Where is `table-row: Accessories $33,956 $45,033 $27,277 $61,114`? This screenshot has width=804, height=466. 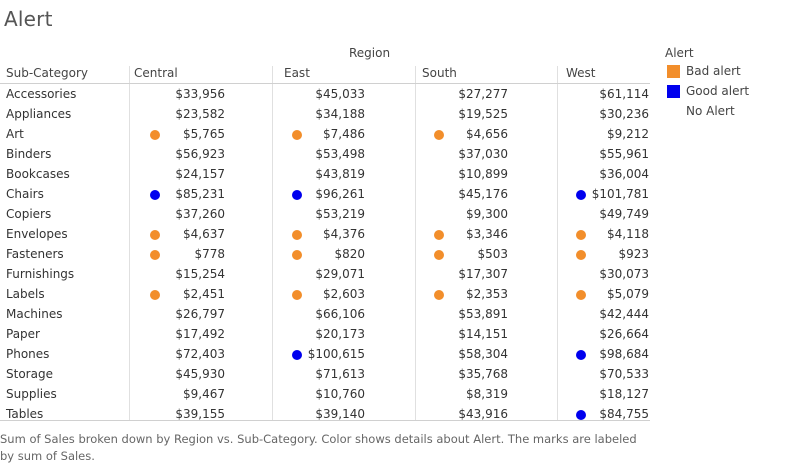 table-row: Accessories $33,956 $45,033 $27,277 $61,114 is located at coordinates (325, 94).